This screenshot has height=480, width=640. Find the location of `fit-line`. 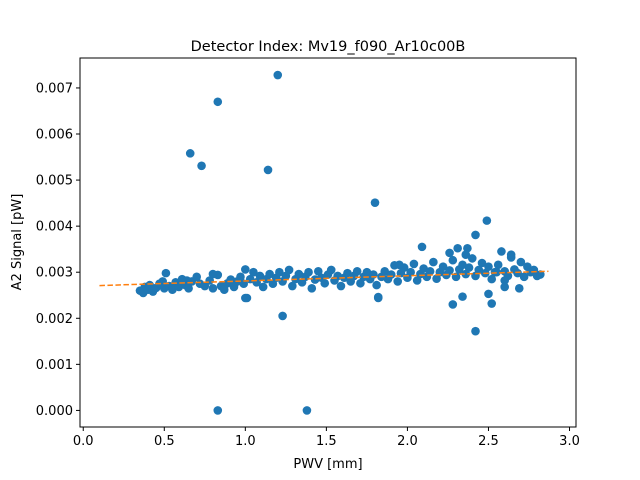

fit-line is located at coordinates (324, 278).